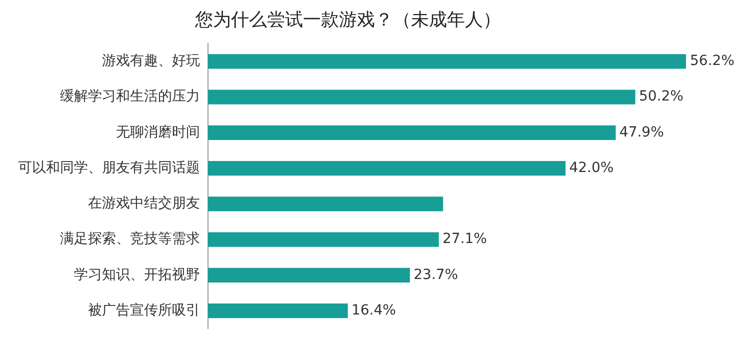  Describe the element at coordinates (712, 61) in the screenshot. I see `data-label: 56.2%` at that location.